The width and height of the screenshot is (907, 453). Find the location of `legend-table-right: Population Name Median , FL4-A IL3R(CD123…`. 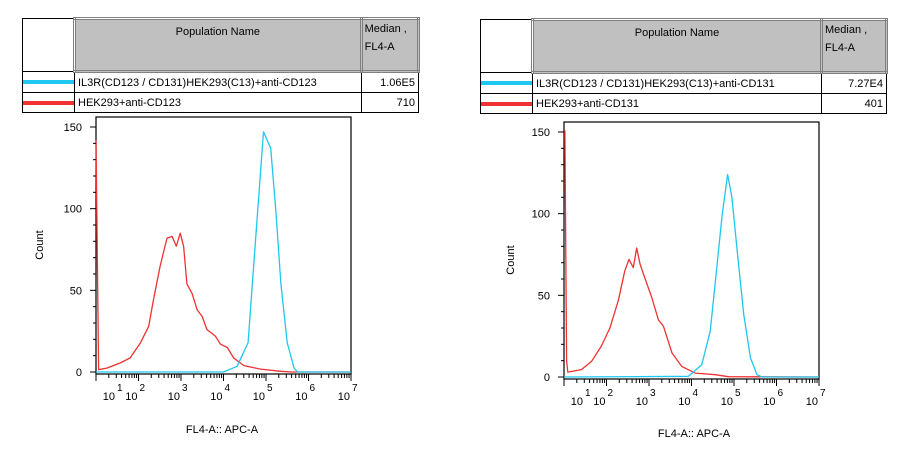

legend-table-right: Population Name Median , FL4-A IL3R(CD123… is located at coordinates (684, 66).